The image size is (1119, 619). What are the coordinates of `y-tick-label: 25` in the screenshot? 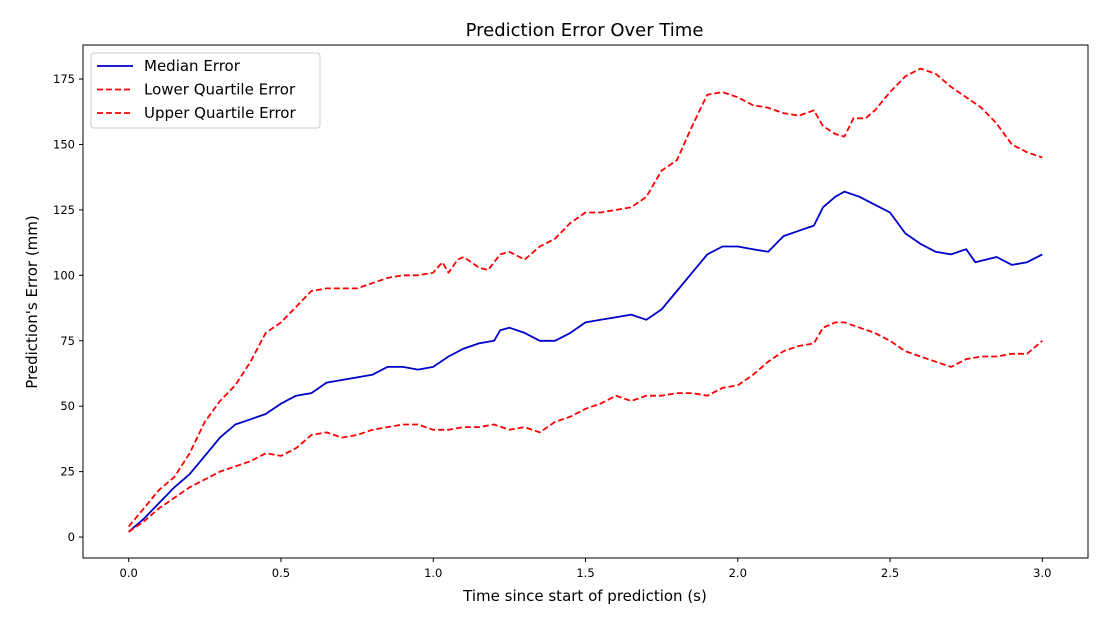 It's located at (67, 472).